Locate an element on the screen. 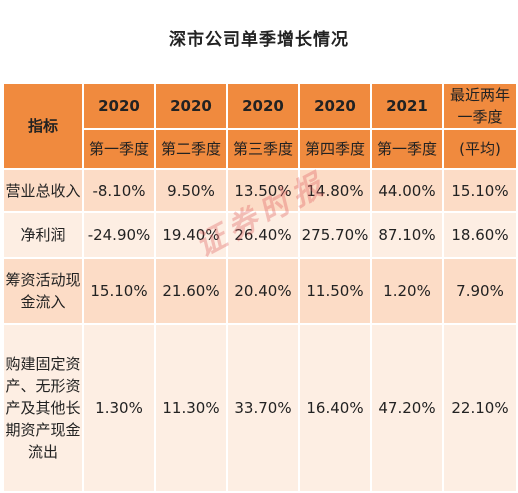 The height and width of the screenshot is (493, 518). table-cell: 20.40% is located at coordinates (263, 291).